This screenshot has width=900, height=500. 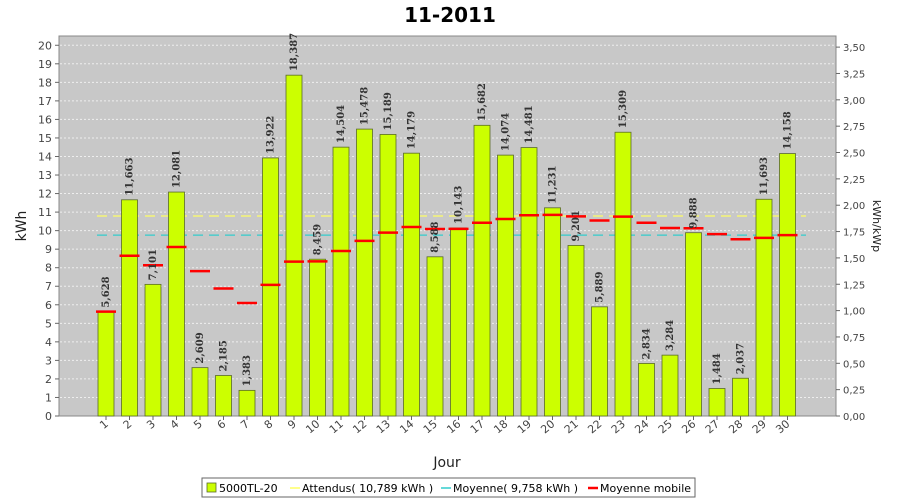 What do you see at coordinates (854, 154) in the screenshot?
I see `y2-tick-label: 2,50` at bounding box center [854, 154].